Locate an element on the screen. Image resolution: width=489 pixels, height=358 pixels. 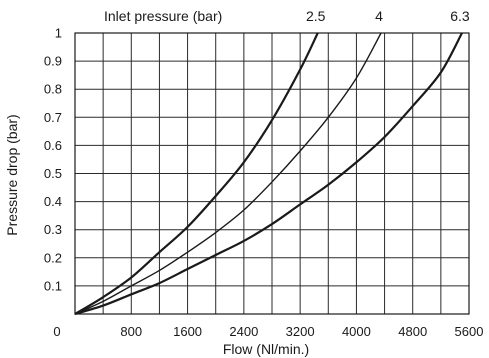
y-tick-label: 0.9 is located at coordinates (53, 61).